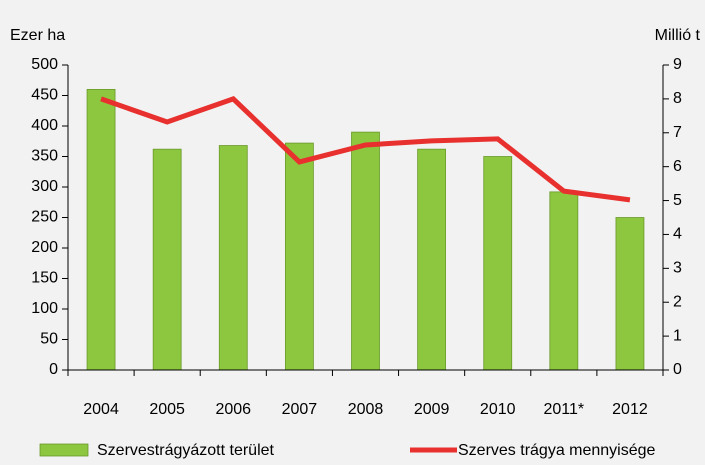 This screenshot has height=465, width=705. Describe the element at coordinates (44, 95) in the screenshot. I see `y-tick-label: 450` at that location.